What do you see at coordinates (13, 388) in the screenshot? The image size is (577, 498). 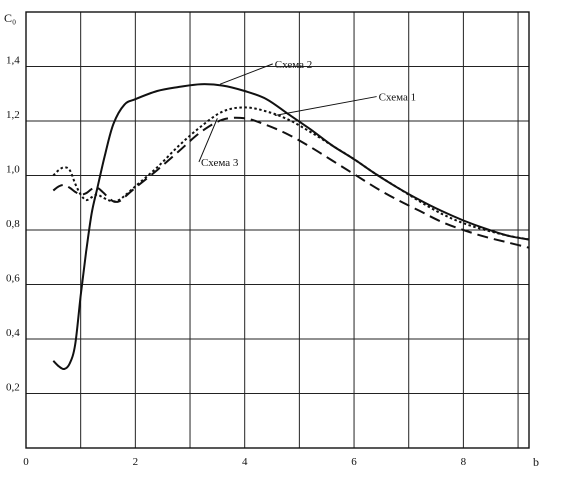 I see `y-tick-label: 0,2` at bounding box center [13, 388].